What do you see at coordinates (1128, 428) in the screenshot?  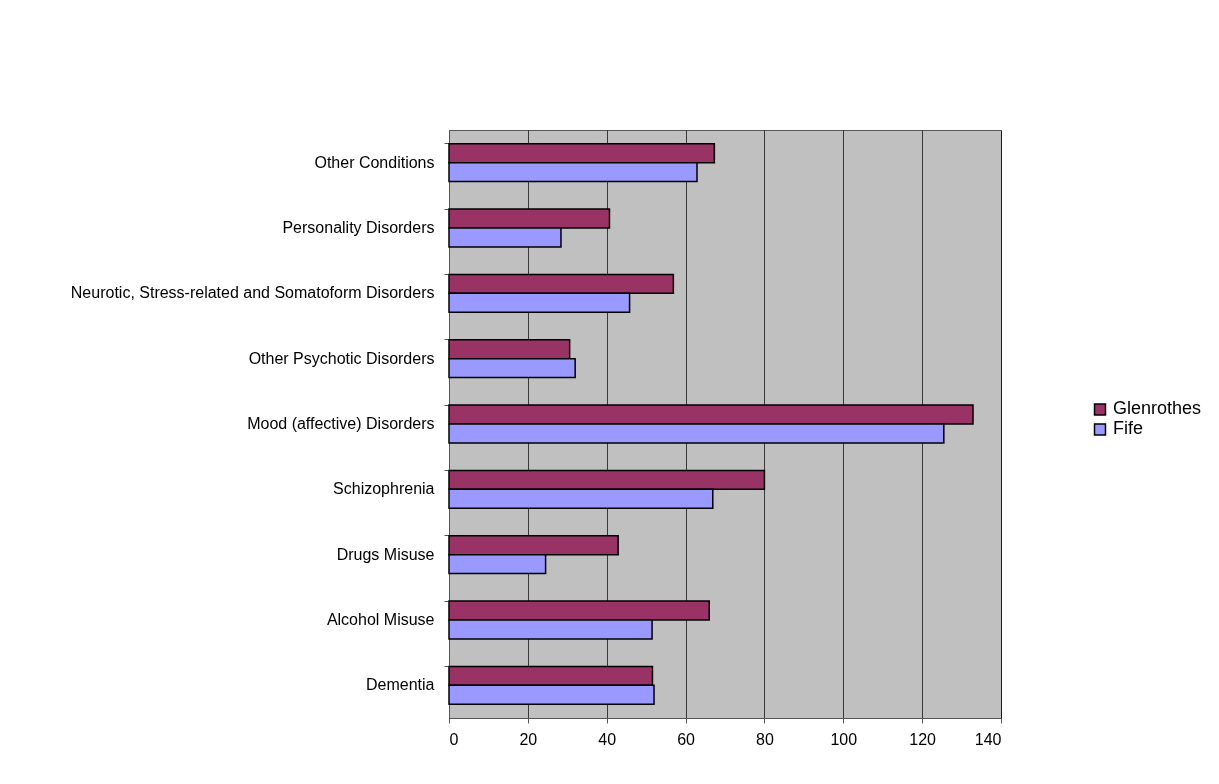 I see `legend-label: Fife` at bounding box center [1128, 428].